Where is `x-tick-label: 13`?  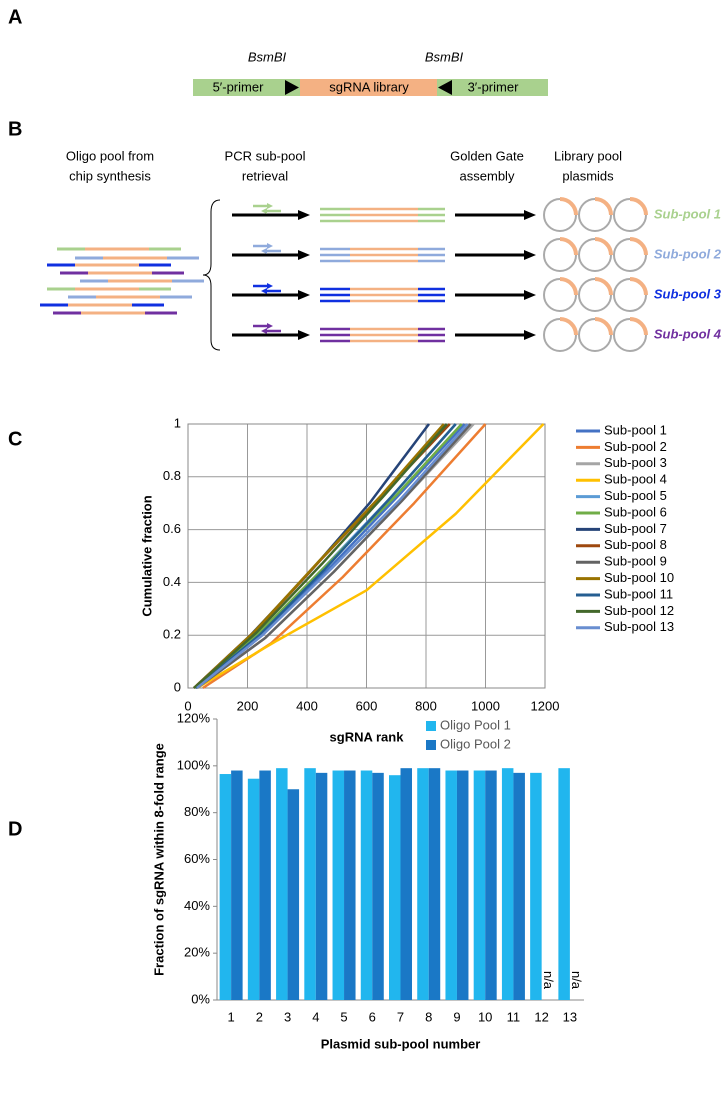 x-tick-label: 13 is located at coordinates (570, 1016).